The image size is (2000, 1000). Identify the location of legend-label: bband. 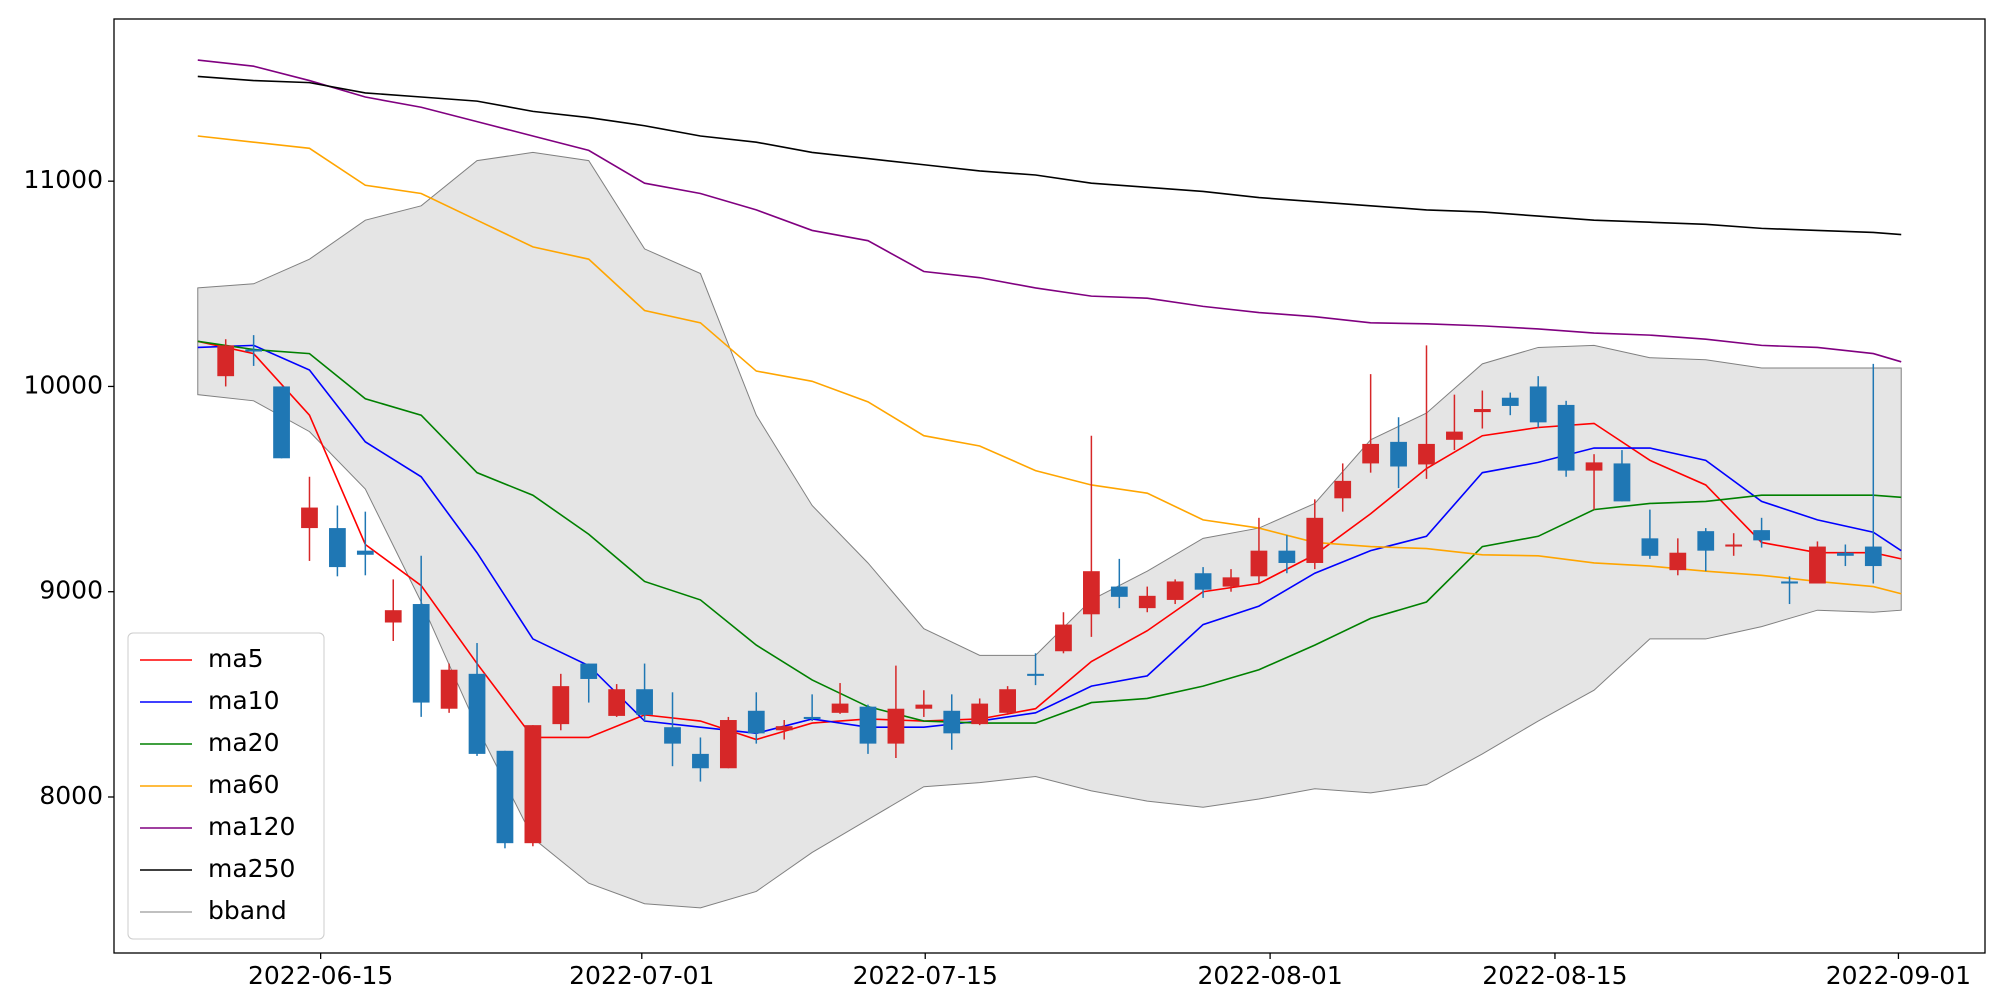
(247, 910).